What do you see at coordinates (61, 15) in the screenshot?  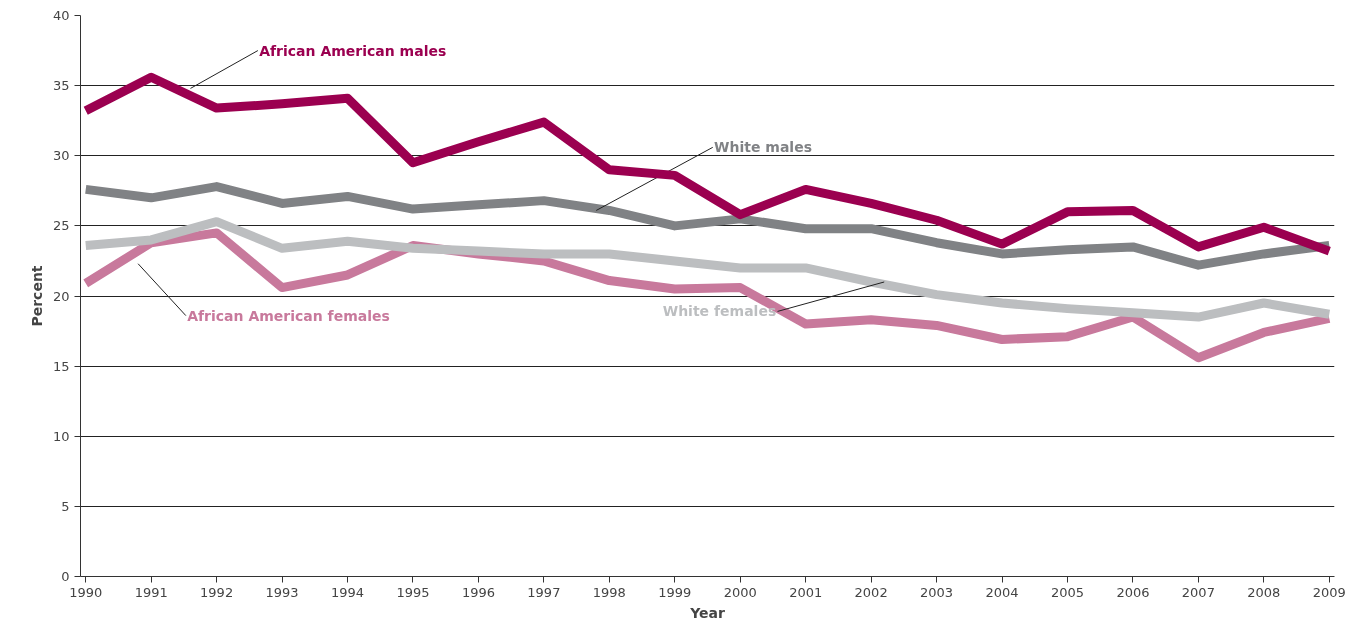 I see `y-tick-label: 40` at bounding box center [61, 15].